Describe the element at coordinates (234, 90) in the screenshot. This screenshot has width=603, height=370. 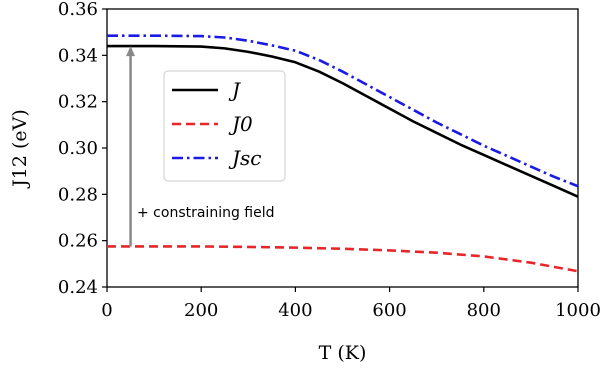
I see `legend-label-j: J` at that location.